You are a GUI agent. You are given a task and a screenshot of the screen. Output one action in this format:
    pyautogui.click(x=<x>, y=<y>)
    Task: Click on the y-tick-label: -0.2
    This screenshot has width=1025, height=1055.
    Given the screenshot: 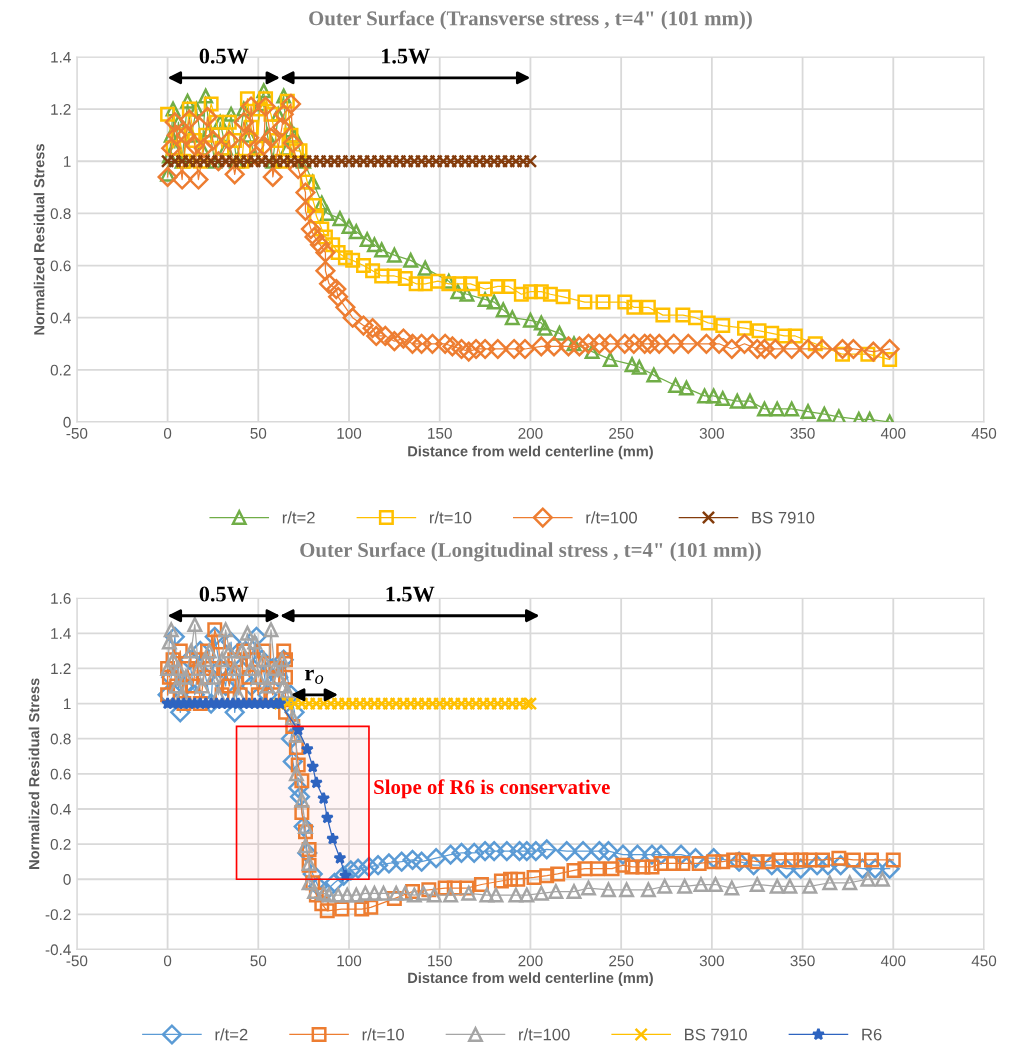 What is the action you would take?
    pyautogui.click(x=58, y=915)
    